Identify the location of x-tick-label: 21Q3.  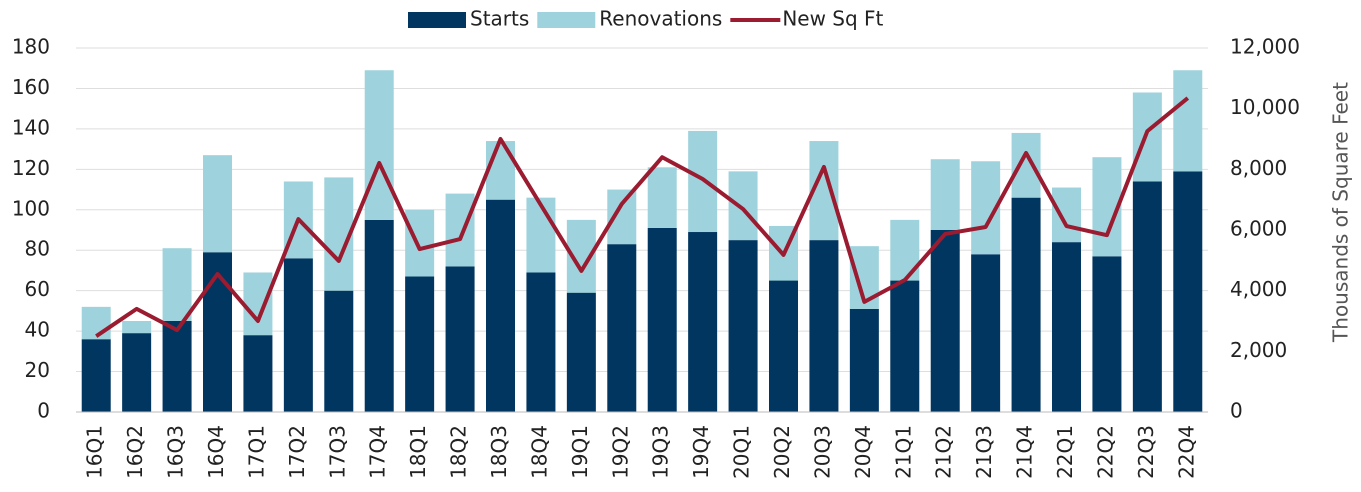
(984, 452).